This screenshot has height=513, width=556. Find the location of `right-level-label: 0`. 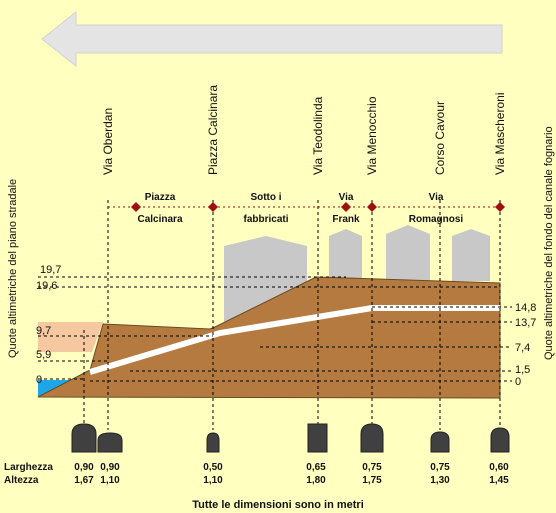

right-level-label: 0 is located at coordinates (518, 382).